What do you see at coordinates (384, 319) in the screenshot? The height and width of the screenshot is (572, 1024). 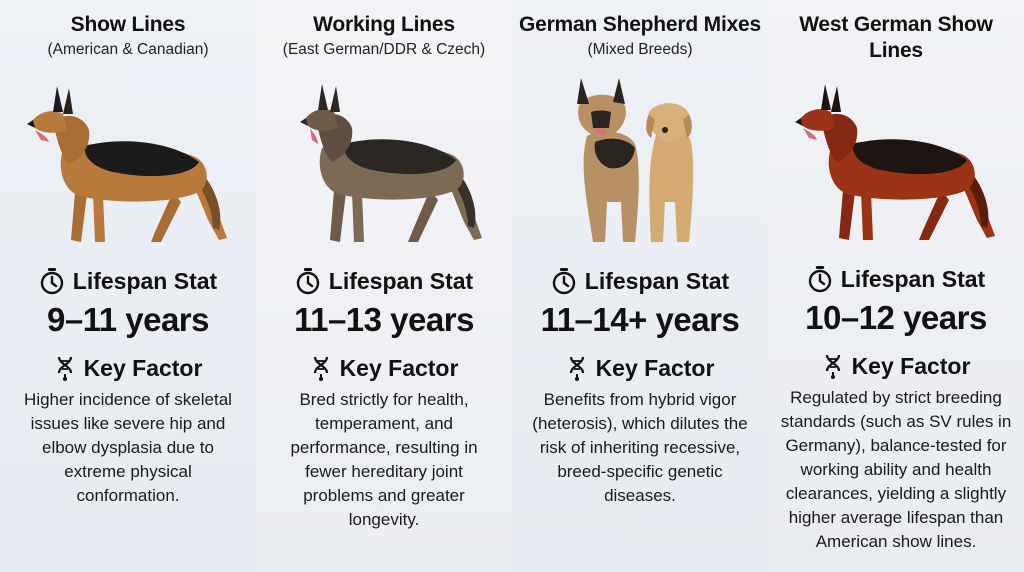 I see `lifespan-value: 11–13 years` at bounding box center [384, 319].